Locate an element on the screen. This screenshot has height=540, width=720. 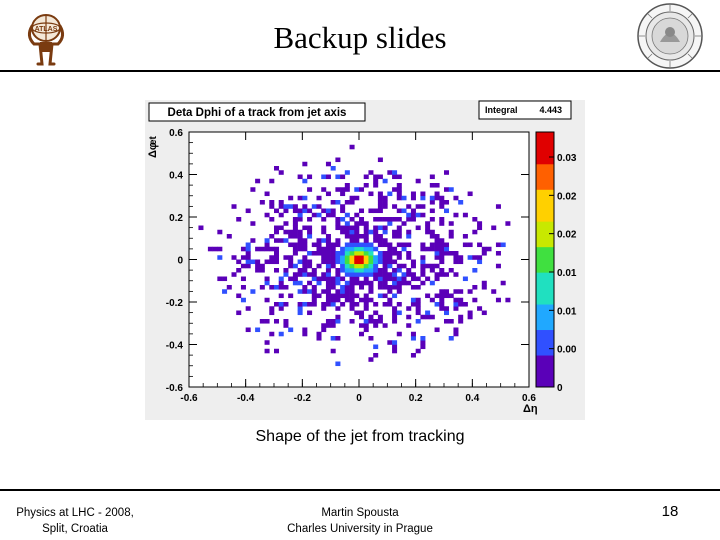
atlas-logo-text: ATLAS is located at coordinates (46, 29).